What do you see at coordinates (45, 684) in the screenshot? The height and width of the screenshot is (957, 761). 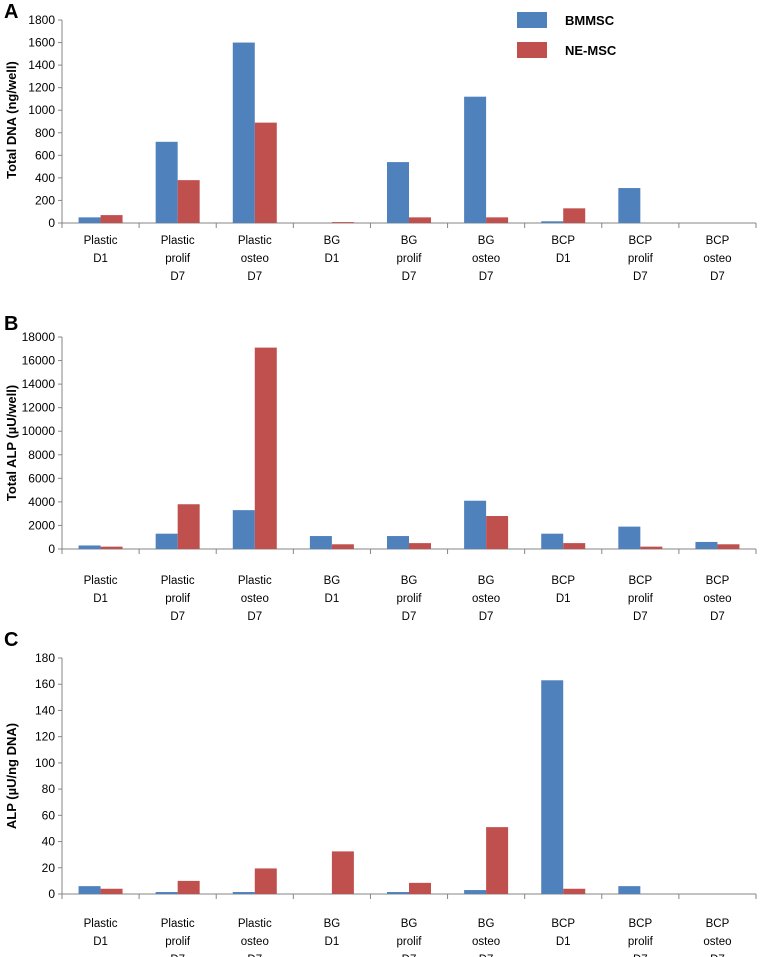 I see `y-tick-label: 160` at bounding box center [45, 684].